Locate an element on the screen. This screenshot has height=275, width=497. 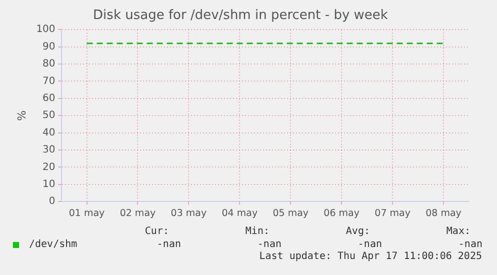
y-tick-label: 0 is located at coordinates (52, 202).